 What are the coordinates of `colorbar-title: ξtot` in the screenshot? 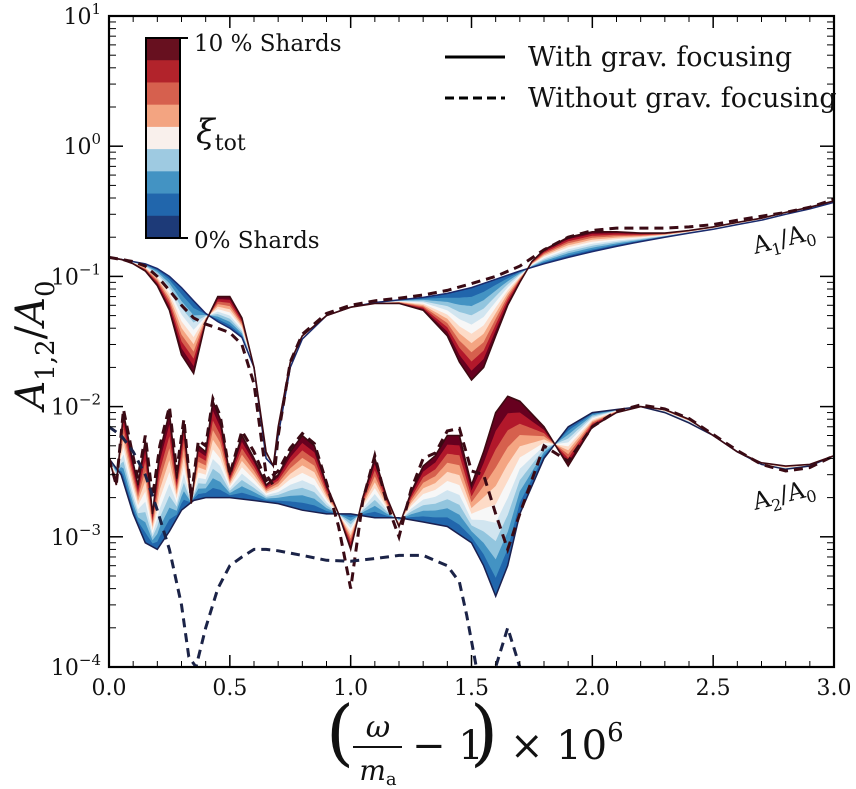 It's located at (221, 134).